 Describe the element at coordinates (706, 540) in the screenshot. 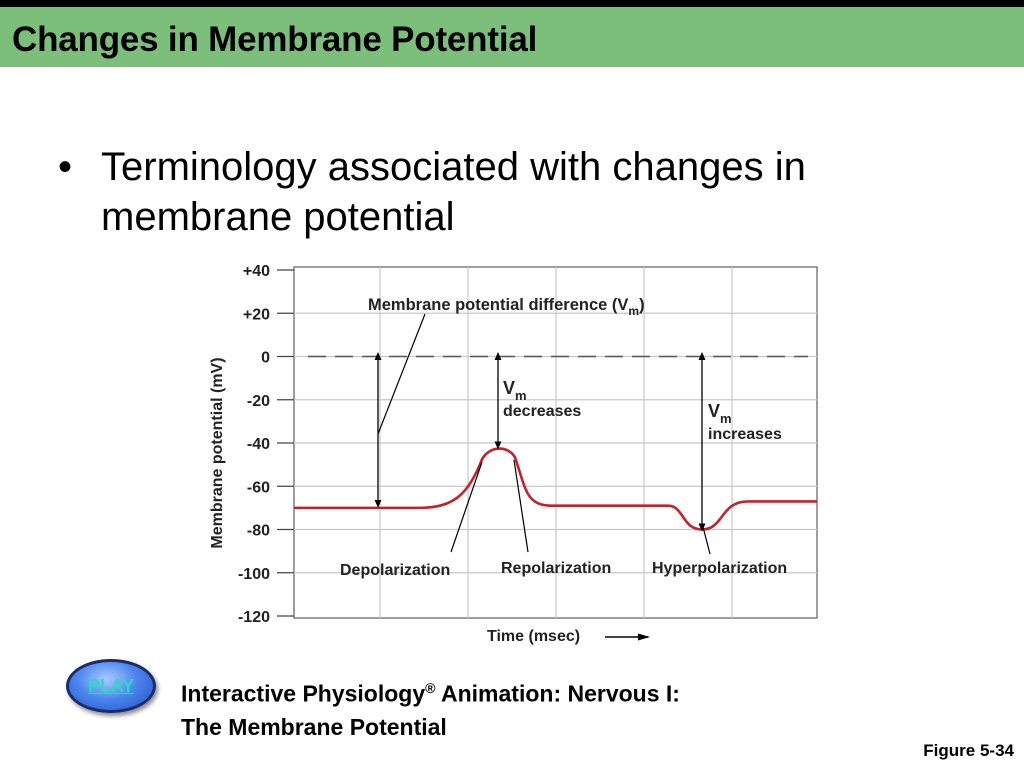

I see `hyperpolarization-leader` at that location.